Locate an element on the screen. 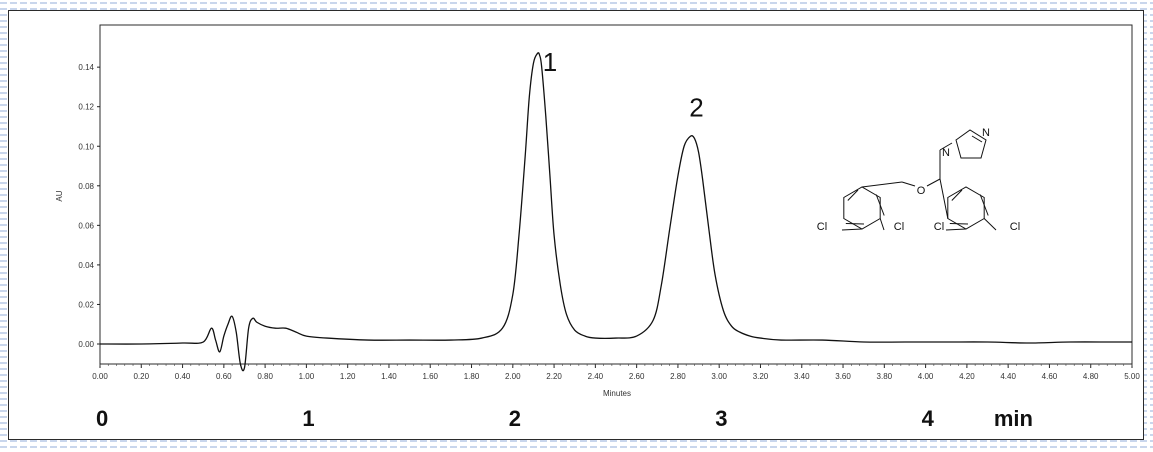  y-tick-label: 0.14 is located at coordinates (86, 67).